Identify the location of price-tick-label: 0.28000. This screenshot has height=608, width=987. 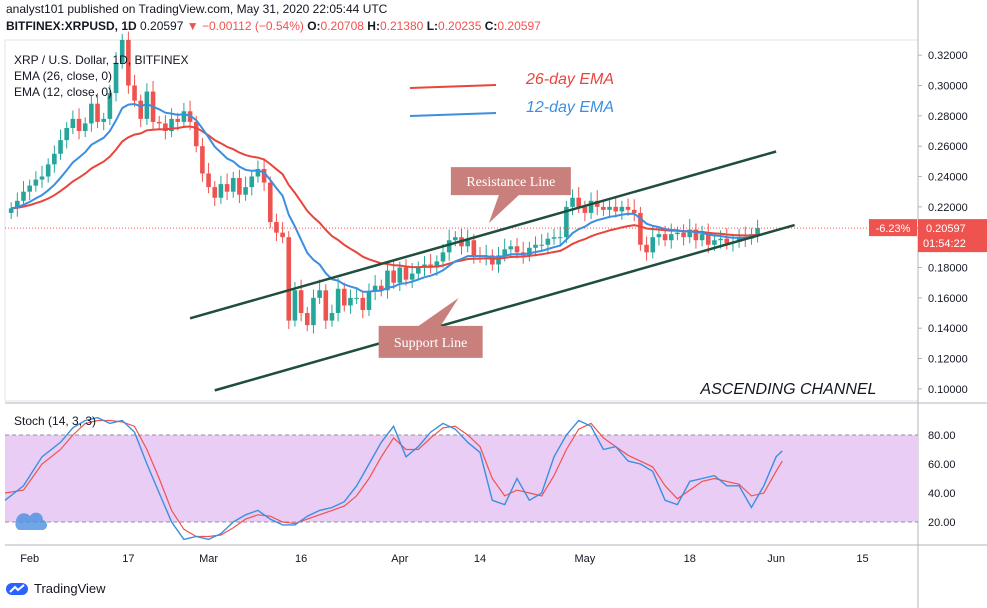
(948, 117).